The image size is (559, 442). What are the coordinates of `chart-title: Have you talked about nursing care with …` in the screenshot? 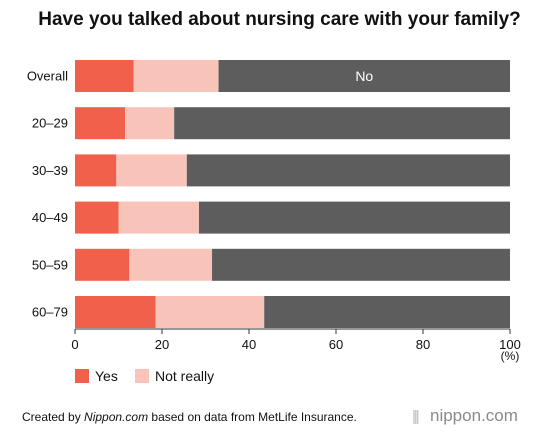 It's located at (279, 19).